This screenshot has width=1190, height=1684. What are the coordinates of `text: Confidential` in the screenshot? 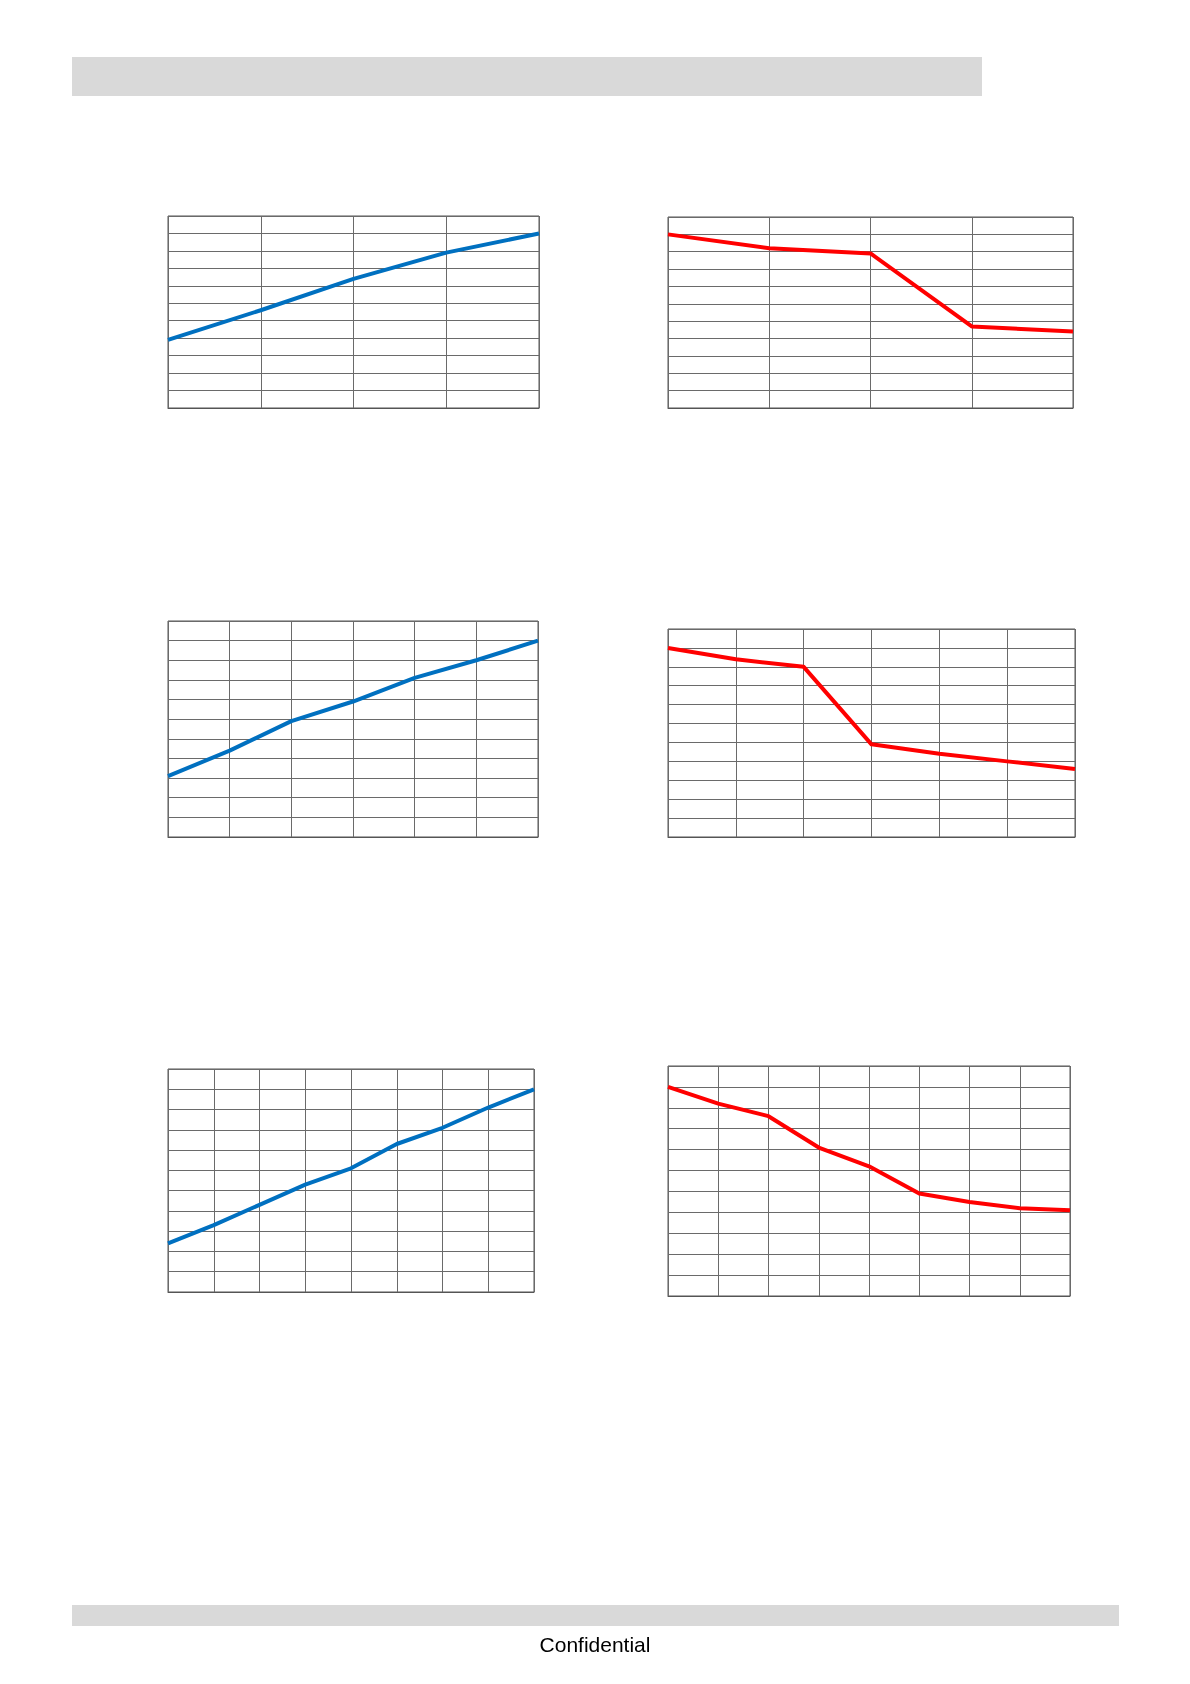 It's located at (595, 1644).